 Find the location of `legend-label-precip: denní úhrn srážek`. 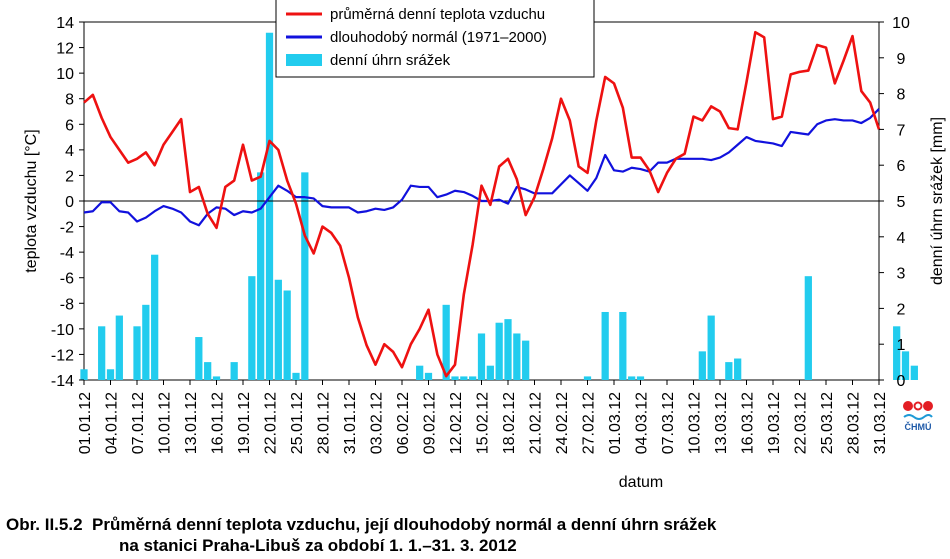

legend-label-precip: denní úhrn srážek is located at coordinates (390, 60).